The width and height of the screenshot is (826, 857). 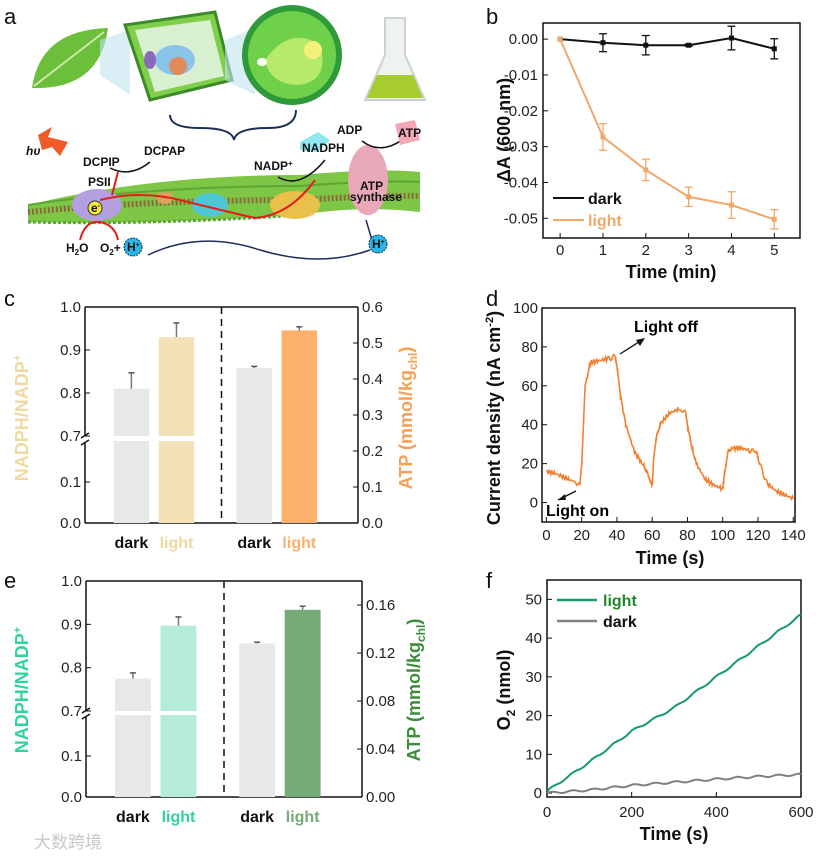 I want to click on e-left-ytick-label: 0.0, so click(x=71, y=797).